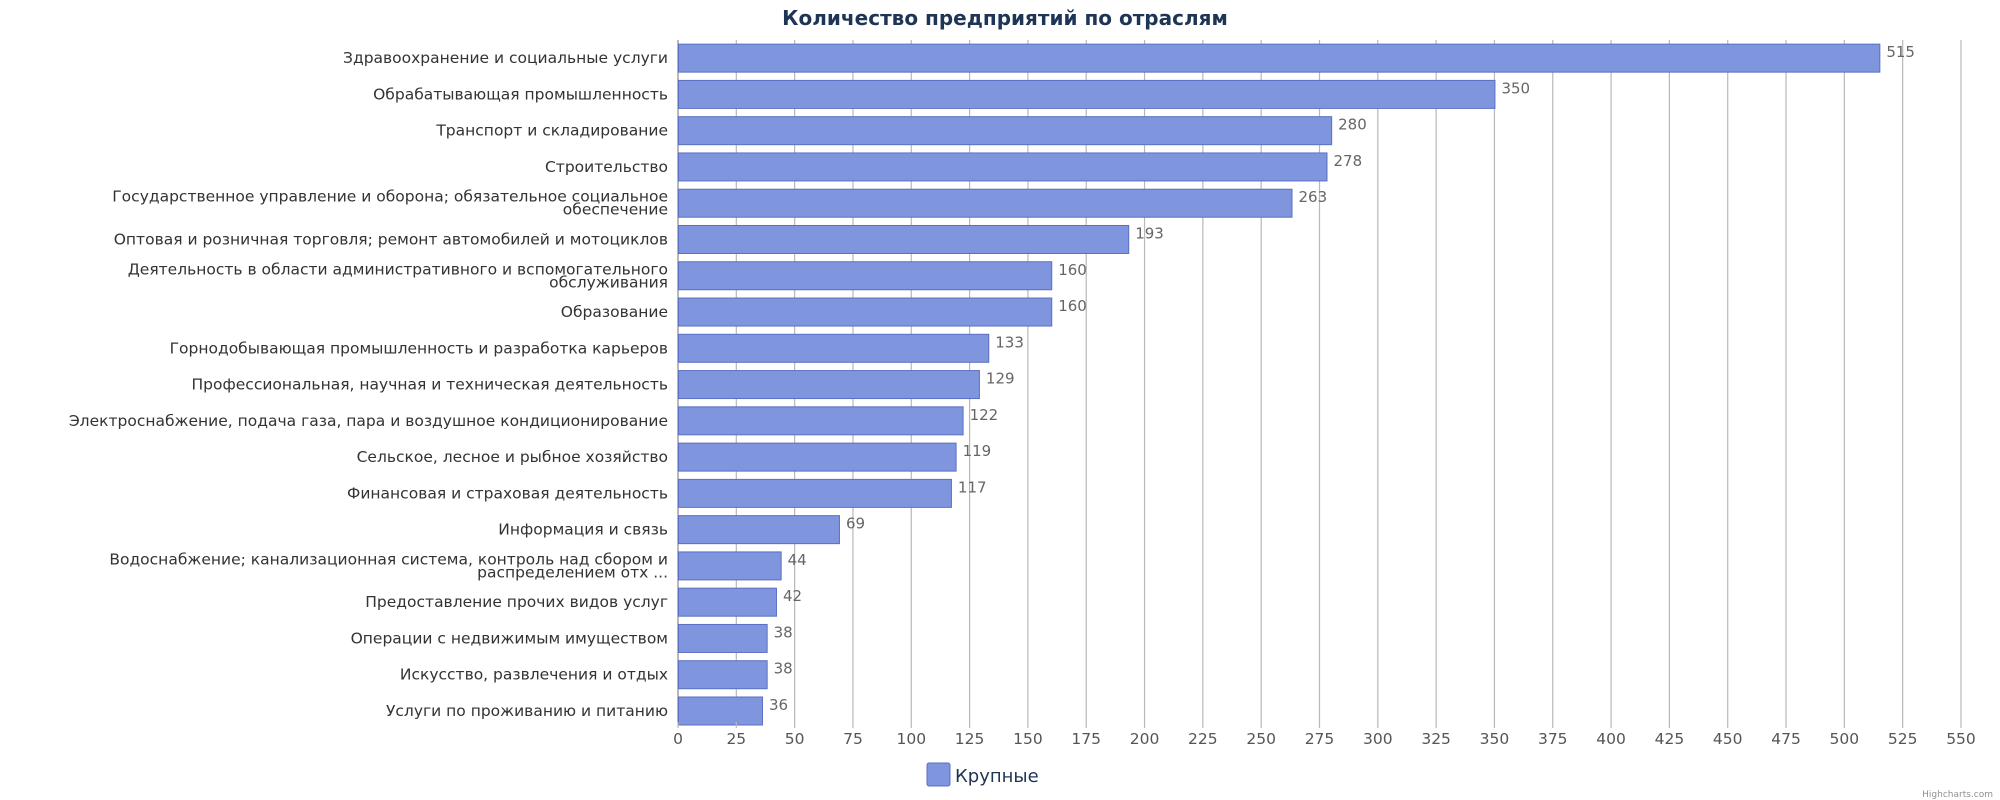 This screenshot has width=2000, height=800. I want to click on category-label-line: обслуживания, so click(608, 282).